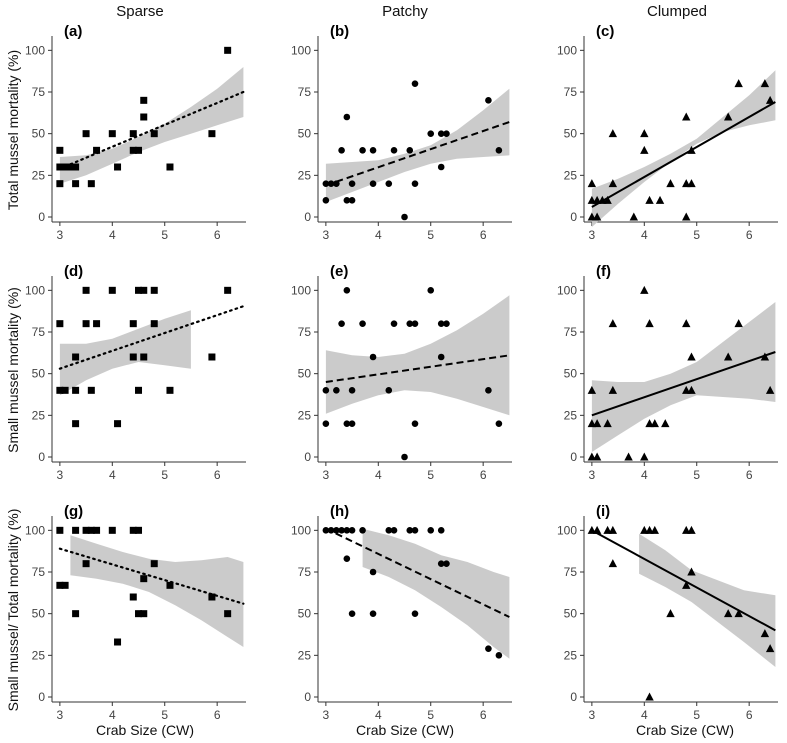  Describe the element at coordinates (305, 374) in the screenshot. I see `y-tick-label: 50` at that location.